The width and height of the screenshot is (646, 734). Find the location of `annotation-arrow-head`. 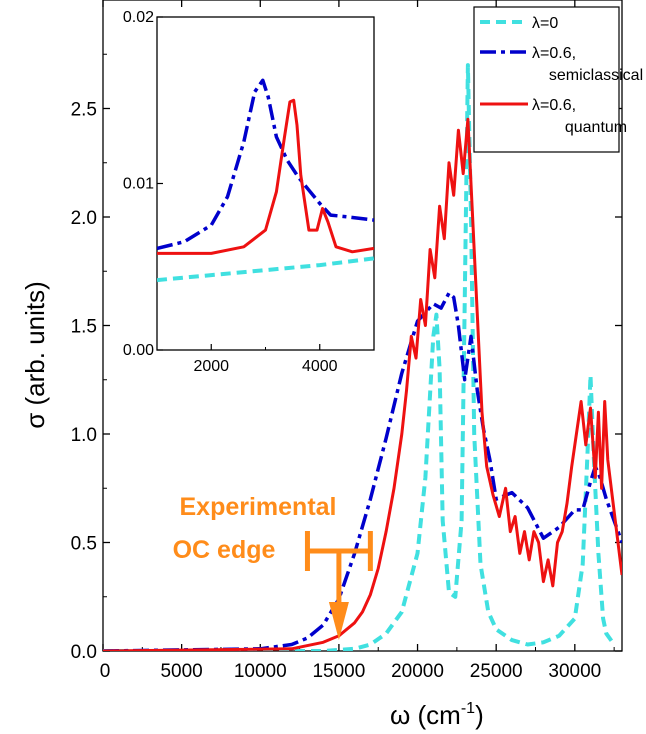

annotation-arrow-head is located at coordinates (338, 621).